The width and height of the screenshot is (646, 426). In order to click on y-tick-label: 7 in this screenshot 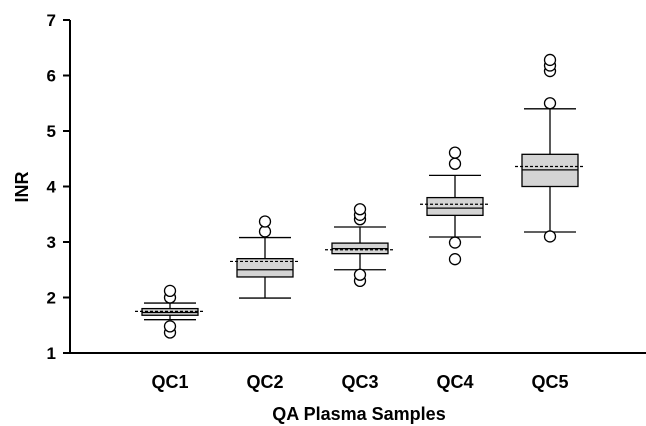, I will do `click(51, 20)`.